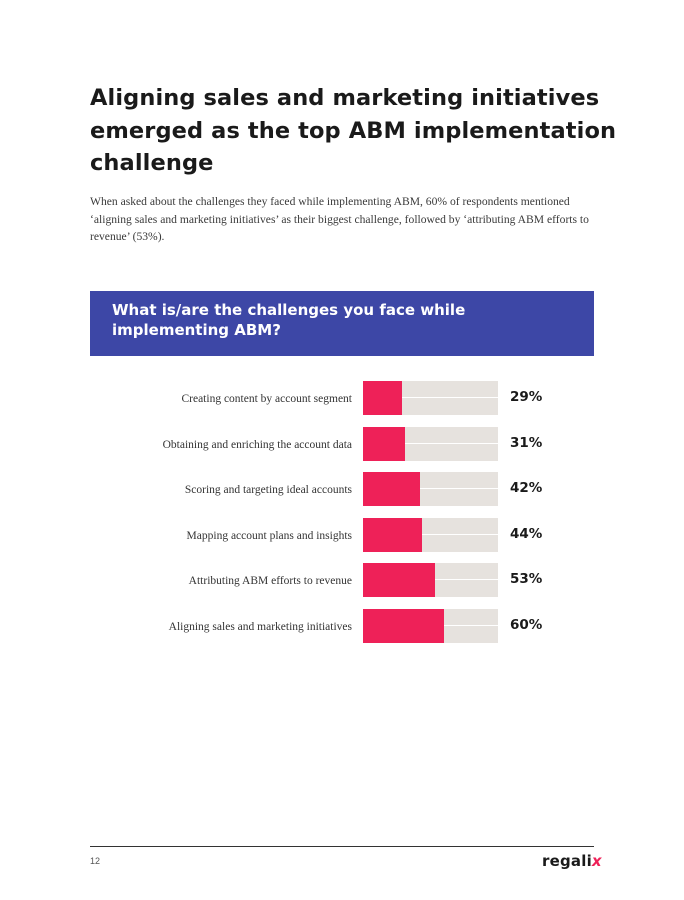 The height and width of the screenshot is (900, 684). What do you see at coordinates (567, 861) in the screenshot?
I see `logo-text: regali` at bounding box center [567, 861].